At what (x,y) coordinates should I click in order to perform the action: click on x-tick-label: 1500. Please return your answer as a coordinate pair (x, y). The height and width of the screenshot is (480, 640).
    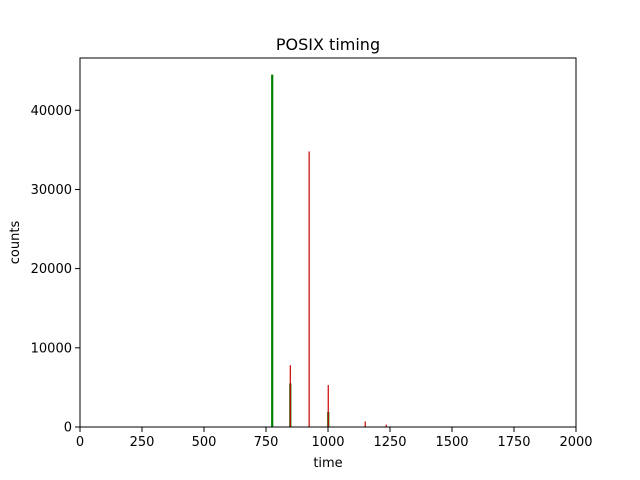
    Looking at the image, I should click on (451, 442).